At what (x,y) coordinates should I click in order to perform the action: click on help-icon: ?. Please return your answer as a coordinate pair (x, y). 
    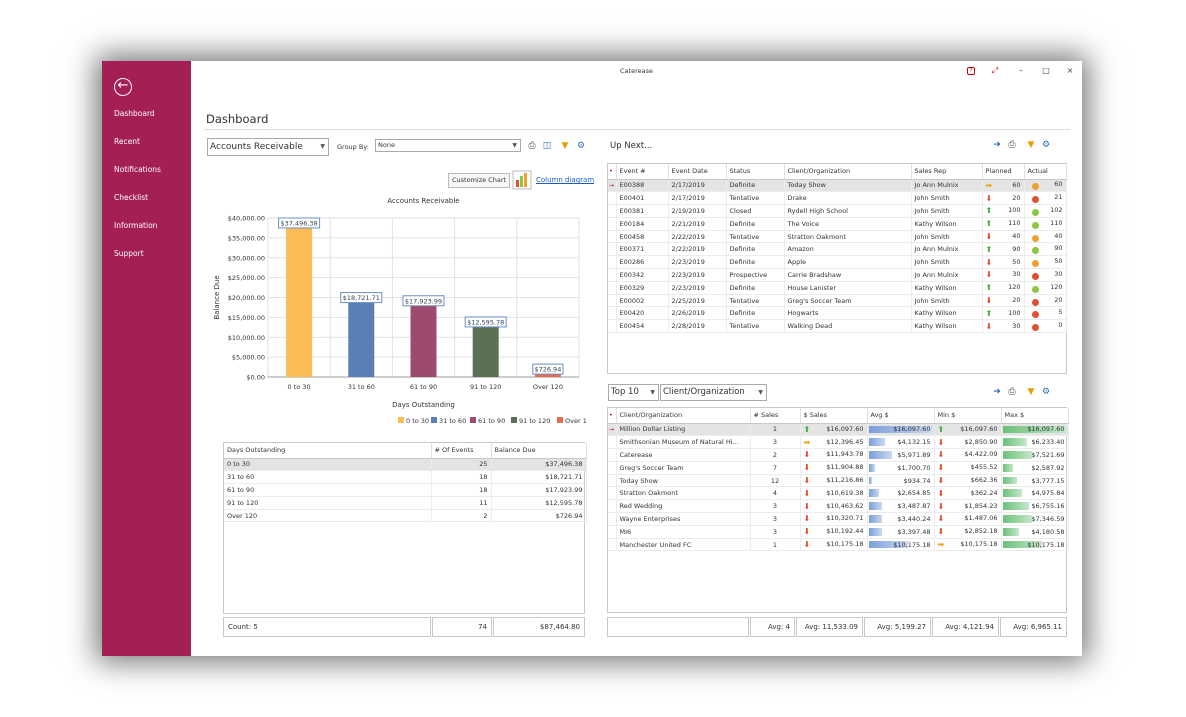
    Looking at the image, I should click on (971, 71).